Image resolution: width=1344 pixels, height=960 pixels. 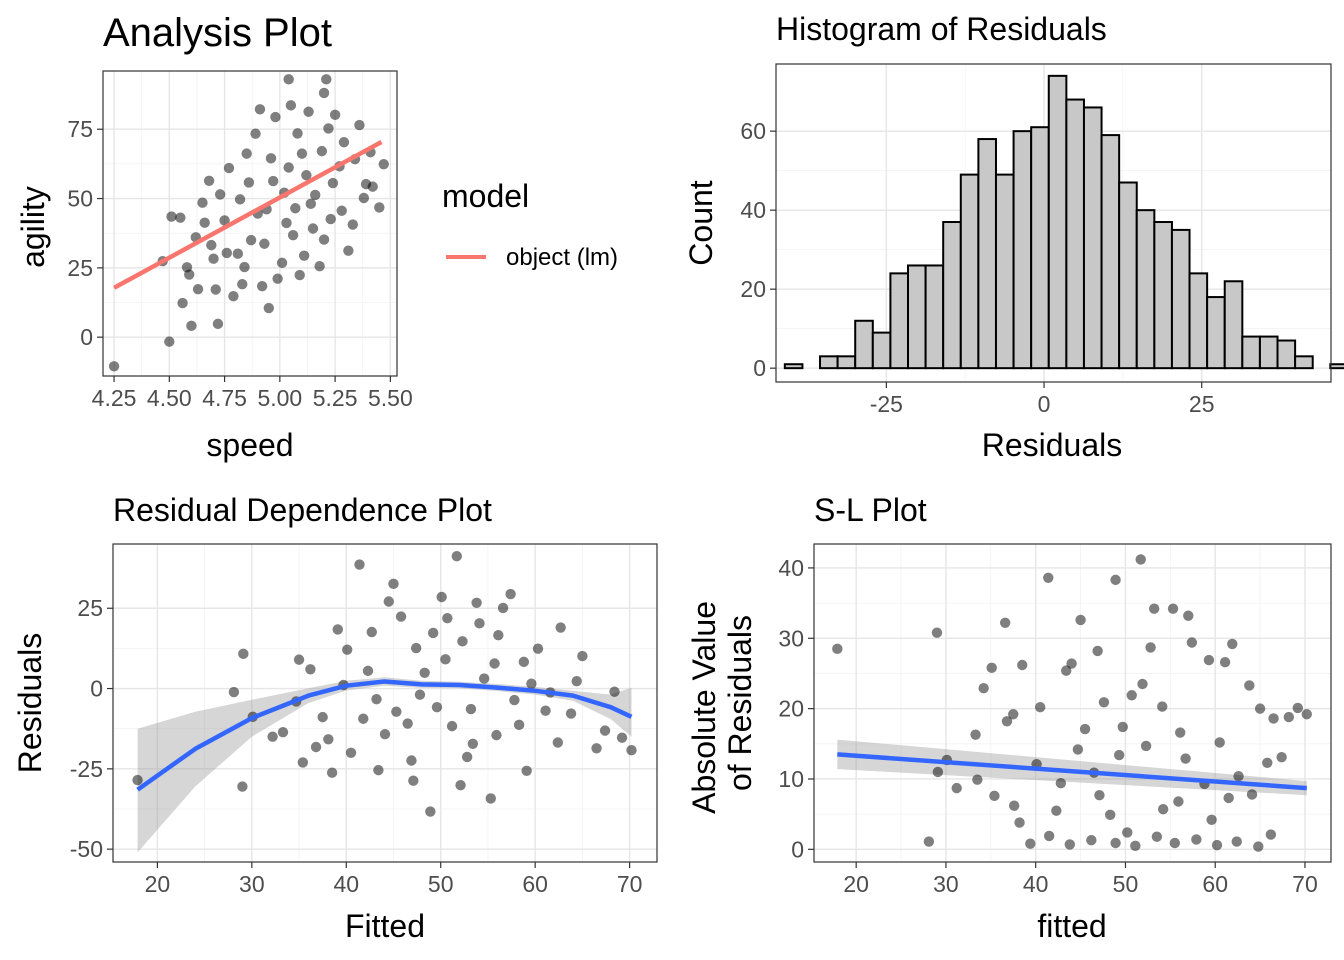 I want to click on dependence-y-title: Residuals, so click(x=30, y=703).